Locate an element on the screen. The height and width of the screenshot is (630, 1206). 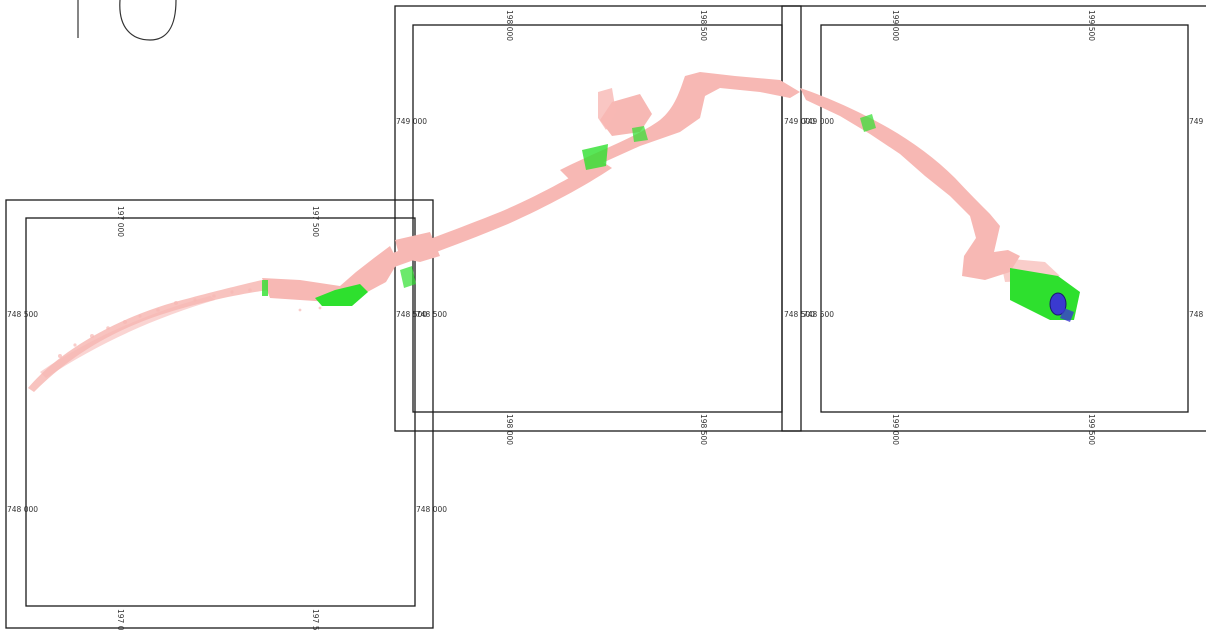
middle-top-x2: 198 500 is located at coordinates (703, 25).